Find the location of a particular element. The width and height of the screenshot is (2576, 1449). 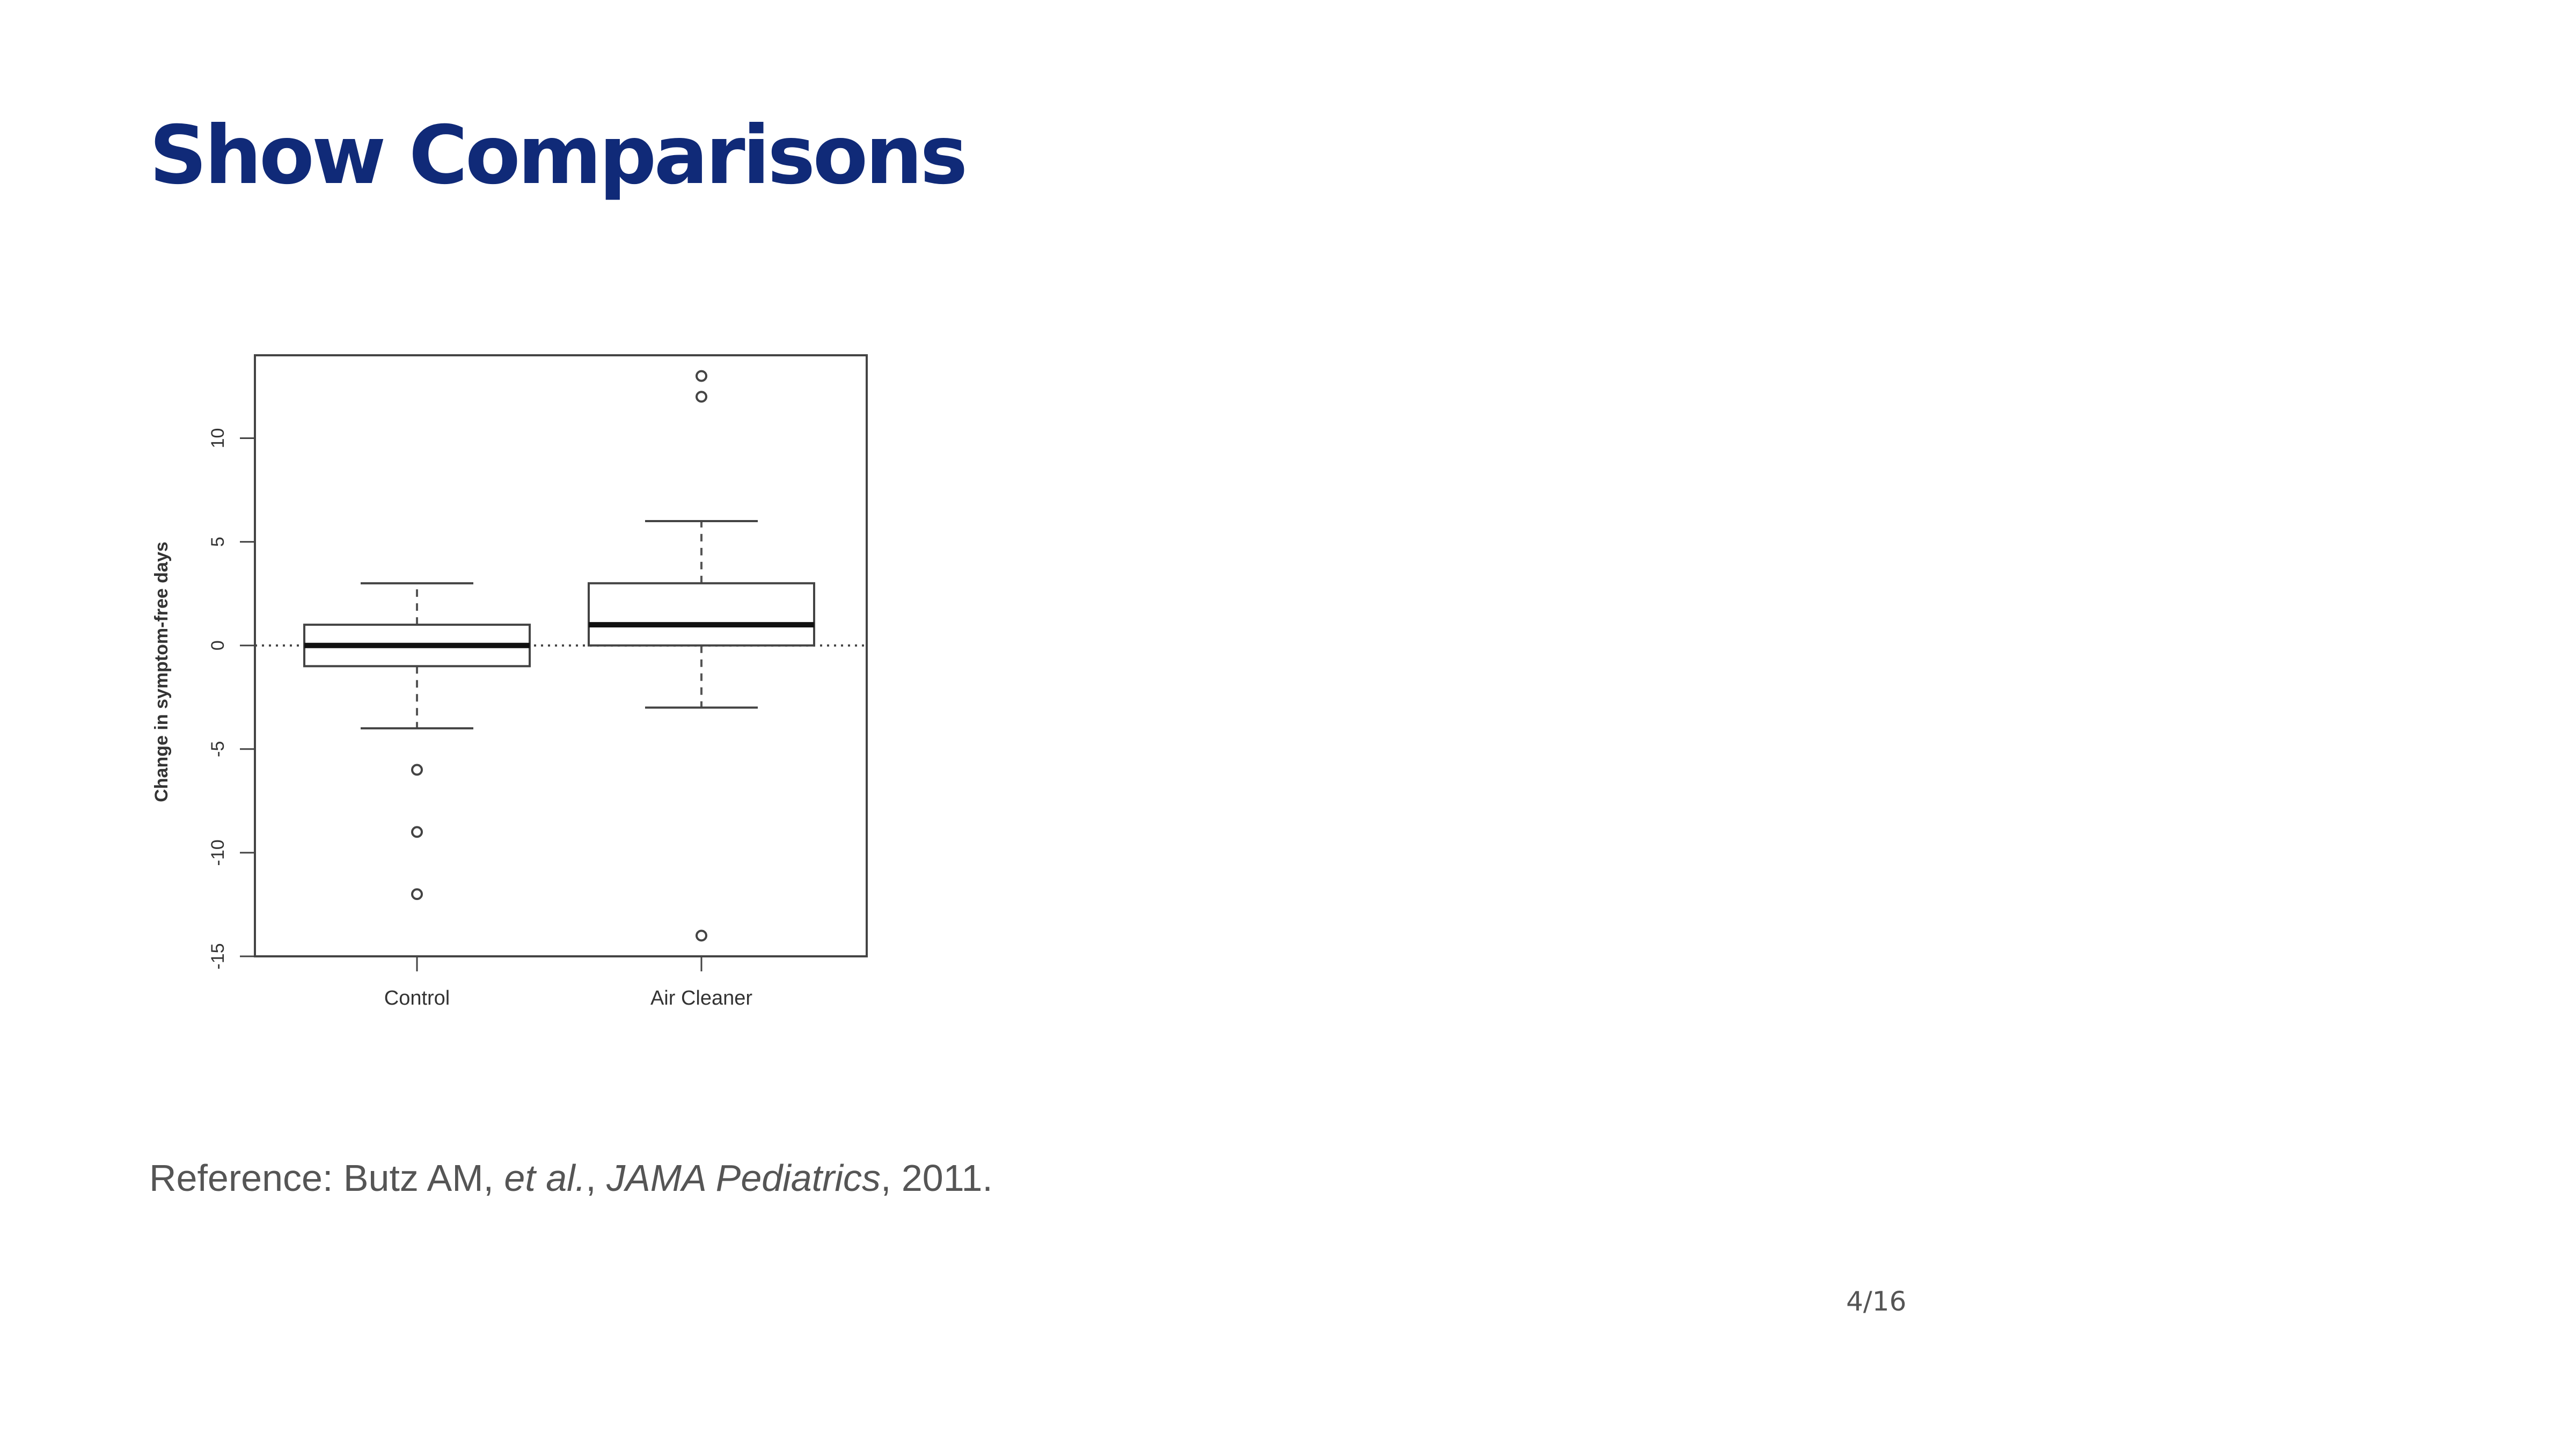

box-iqr is located at coordinates (701, 614).